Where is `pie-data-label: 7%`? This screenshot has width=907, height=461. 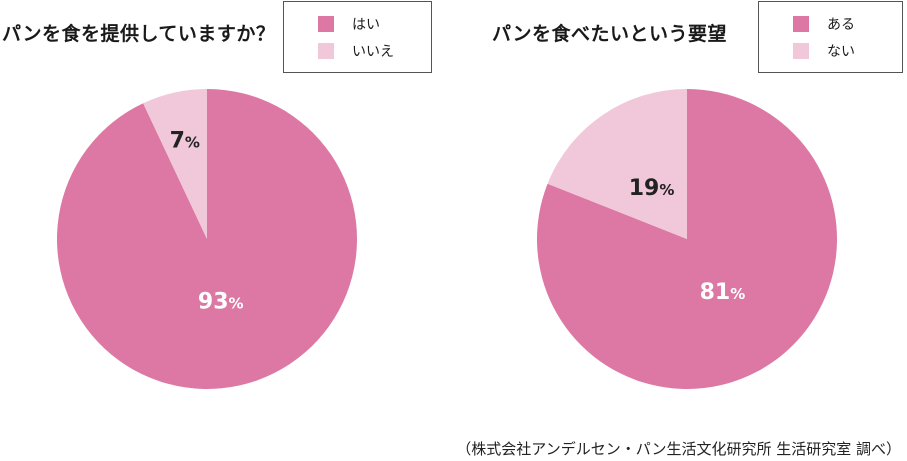 pie-data-label: 7% is located at coordinates (185, 140).